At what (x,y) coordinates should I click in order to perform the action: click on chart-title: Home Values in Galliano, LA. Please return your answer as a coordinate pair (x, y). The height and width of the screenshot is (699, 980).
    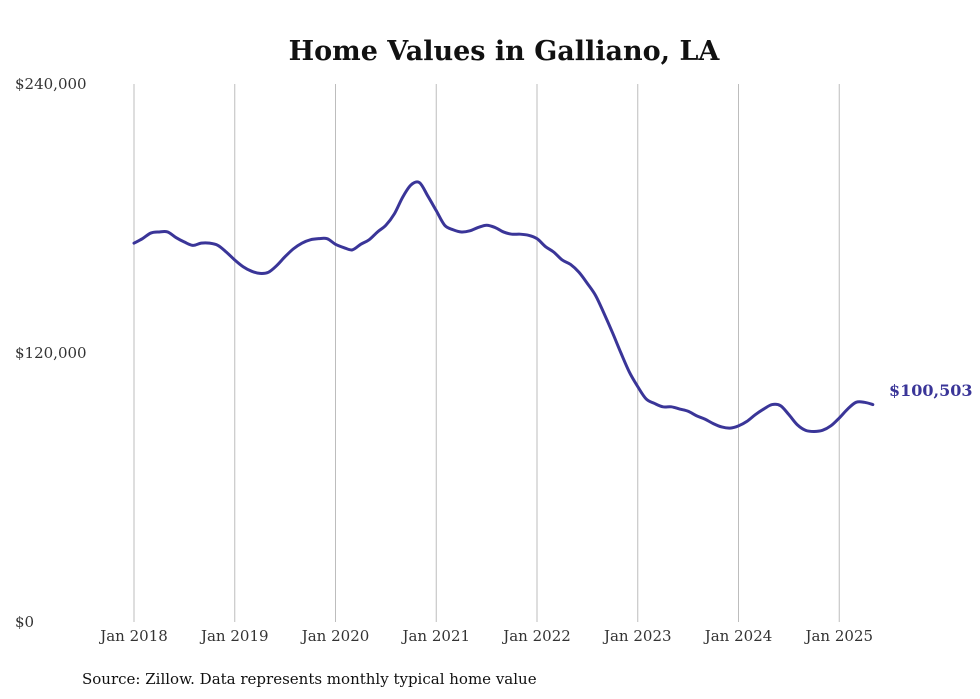
    Looking at the image, I should click on (505, 51).